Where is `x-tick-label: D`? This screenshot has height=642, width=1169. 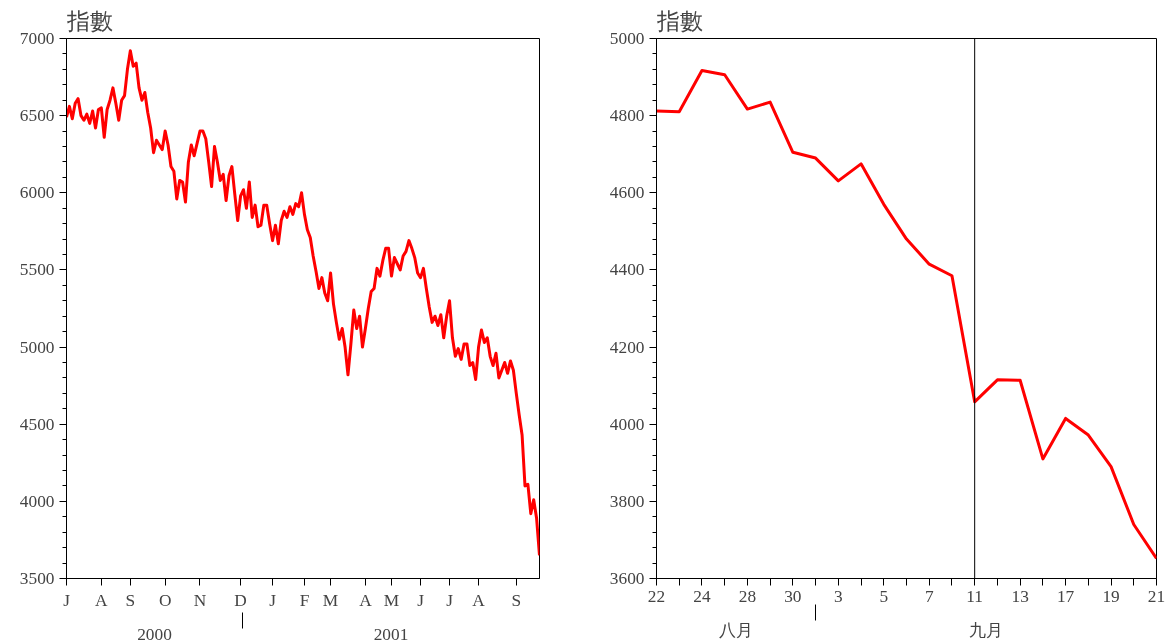
x-tick-label: D is located at coordinates (240, 600).